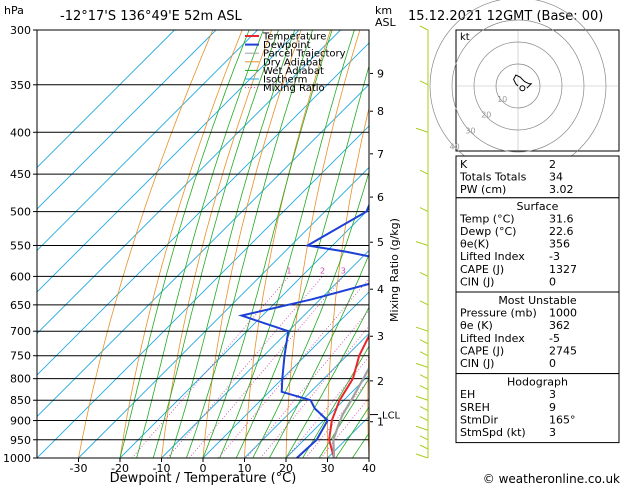  Describe the element at coordinates (492, 338) in the screenshot. I see `stats-row-label: Lifted Index` at that location.